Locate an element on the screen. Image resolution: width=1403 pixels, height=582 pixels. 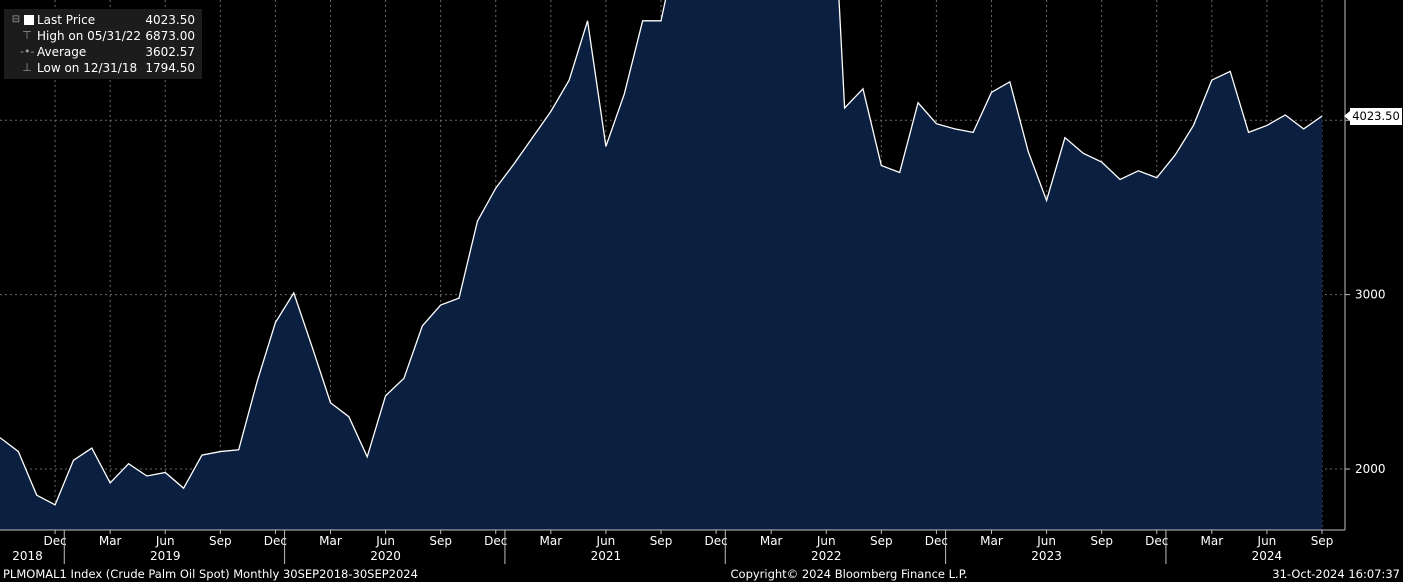
year-label-2022: 2022 is located at coordinates (826, 556).